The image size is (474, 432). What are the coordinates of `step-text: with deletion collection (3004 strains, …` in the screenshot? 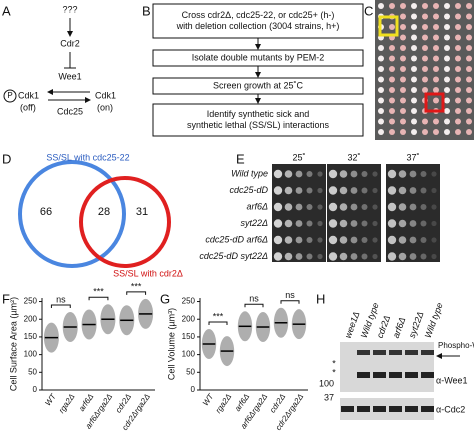 It's located at (258, 26).